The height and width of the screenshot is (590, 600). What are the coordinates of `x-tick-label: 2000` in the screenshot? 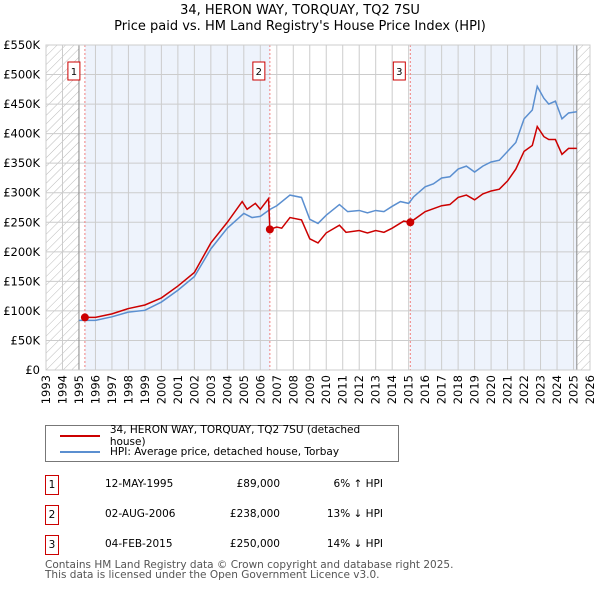 It's located at (161, 389).